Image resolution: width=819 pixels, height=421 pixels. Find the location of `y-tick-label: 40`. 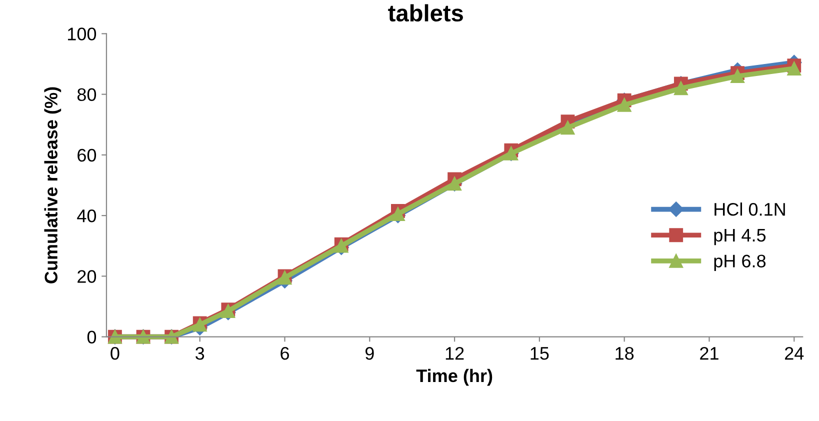

y-tick-label: 40 is located at coordinates (86, 215).